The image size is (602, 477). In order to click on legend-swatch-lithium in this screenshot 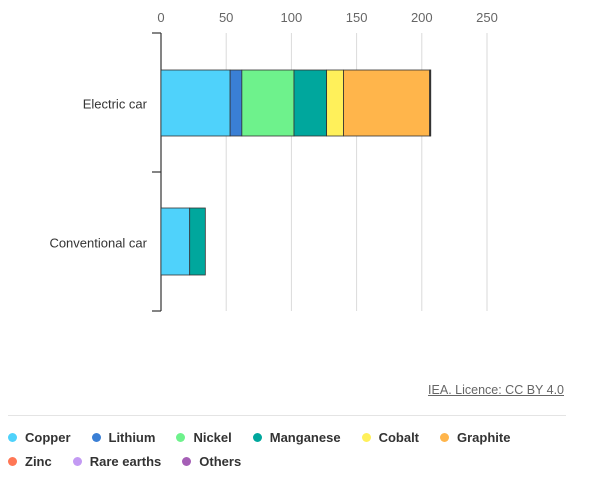, I will do `click(96, 437)`.